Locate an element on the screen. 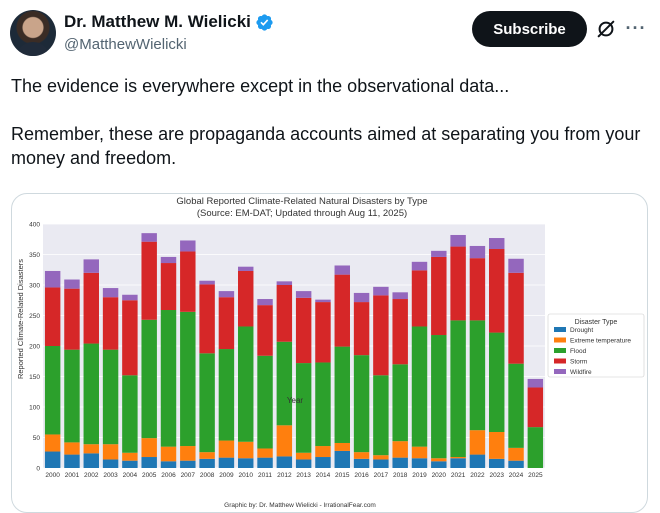 Image resolution: width=660 pixels, height=513 pixels. chart-y-axis: 0 50 100 150 200 250 300 350 400 is located at coordinates (34, 347).